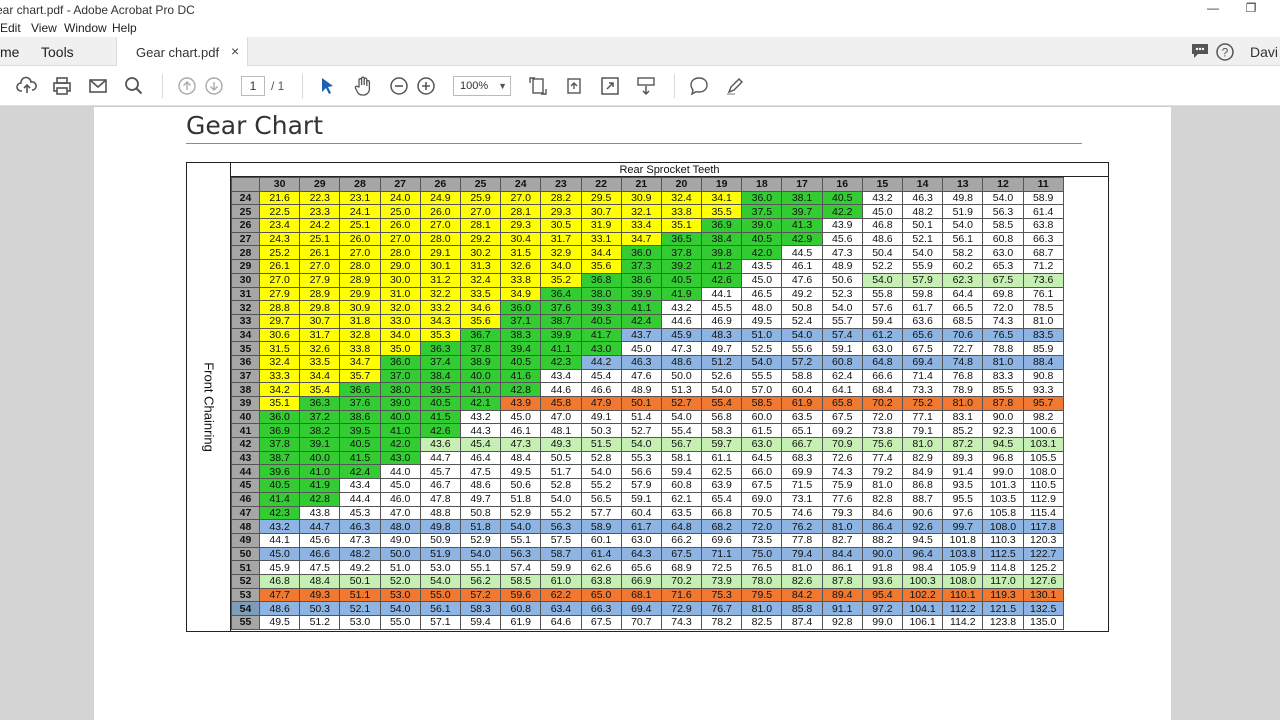 The width and height of the screenshot is (1280, 720). Describe the element at coordinates (1003, 376) in the screenshot. I see `gear-inch-cell: 83.3` at that location.